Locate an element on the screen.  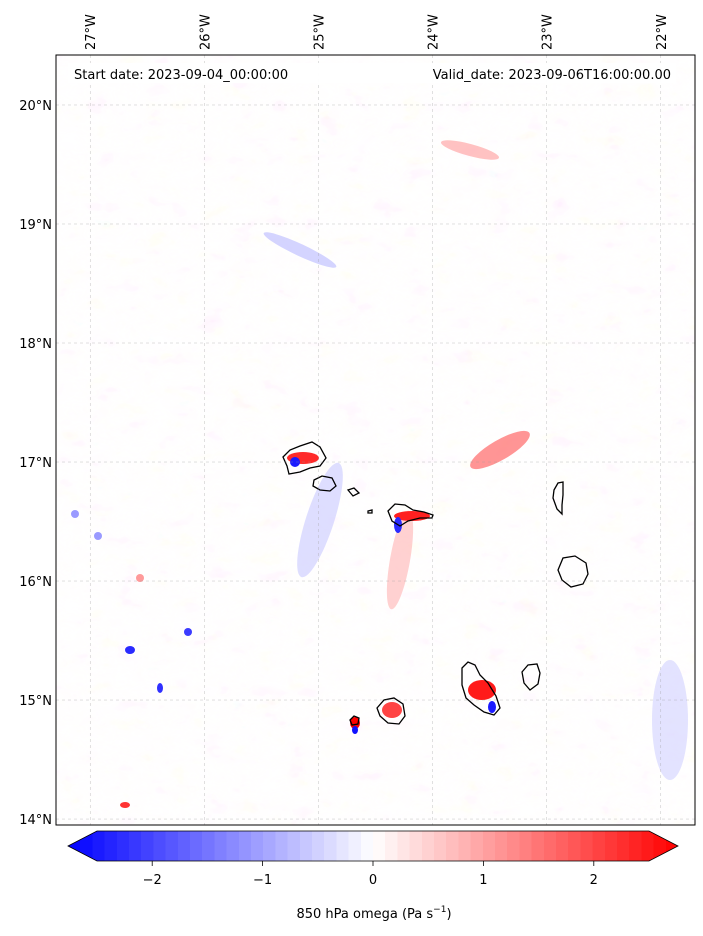
colorbar: −2 −1 0 1 2 850 hPa omega (Pa s−1) is located at coordinates (373, 876).